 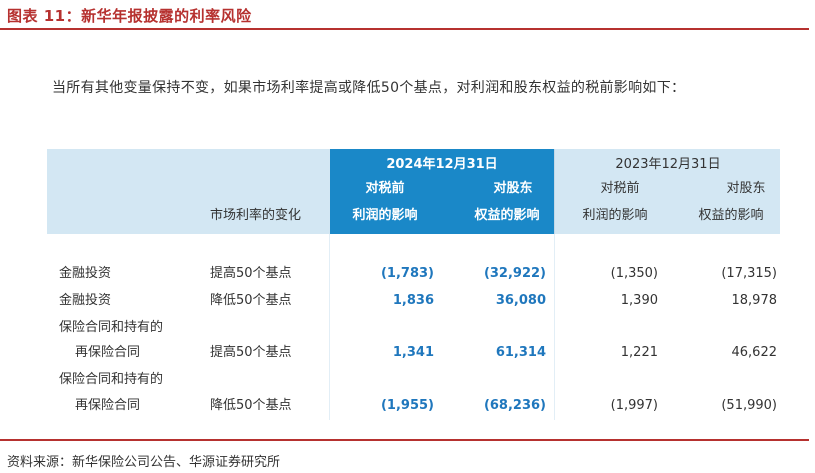 What do you see at coordinates (85, 273) in the screenshot?
I see `row1-item: 金融投资` at bounding box center [85, 273].